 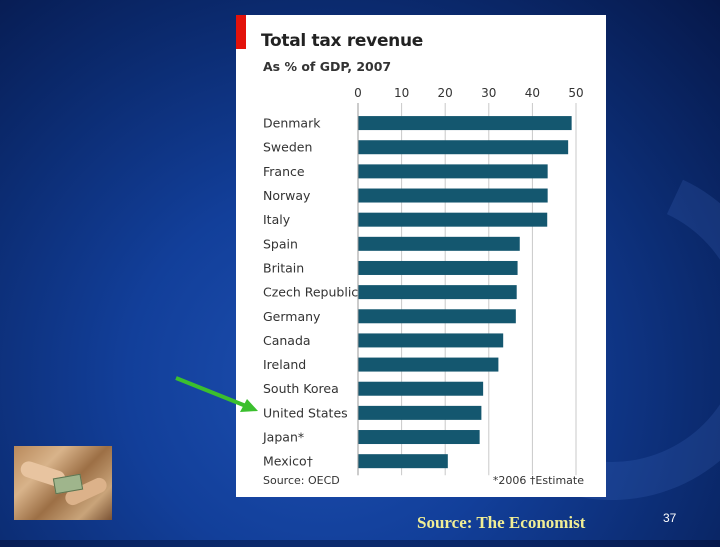 I want to click on category-label: Germany, so click(x=292, y=316).